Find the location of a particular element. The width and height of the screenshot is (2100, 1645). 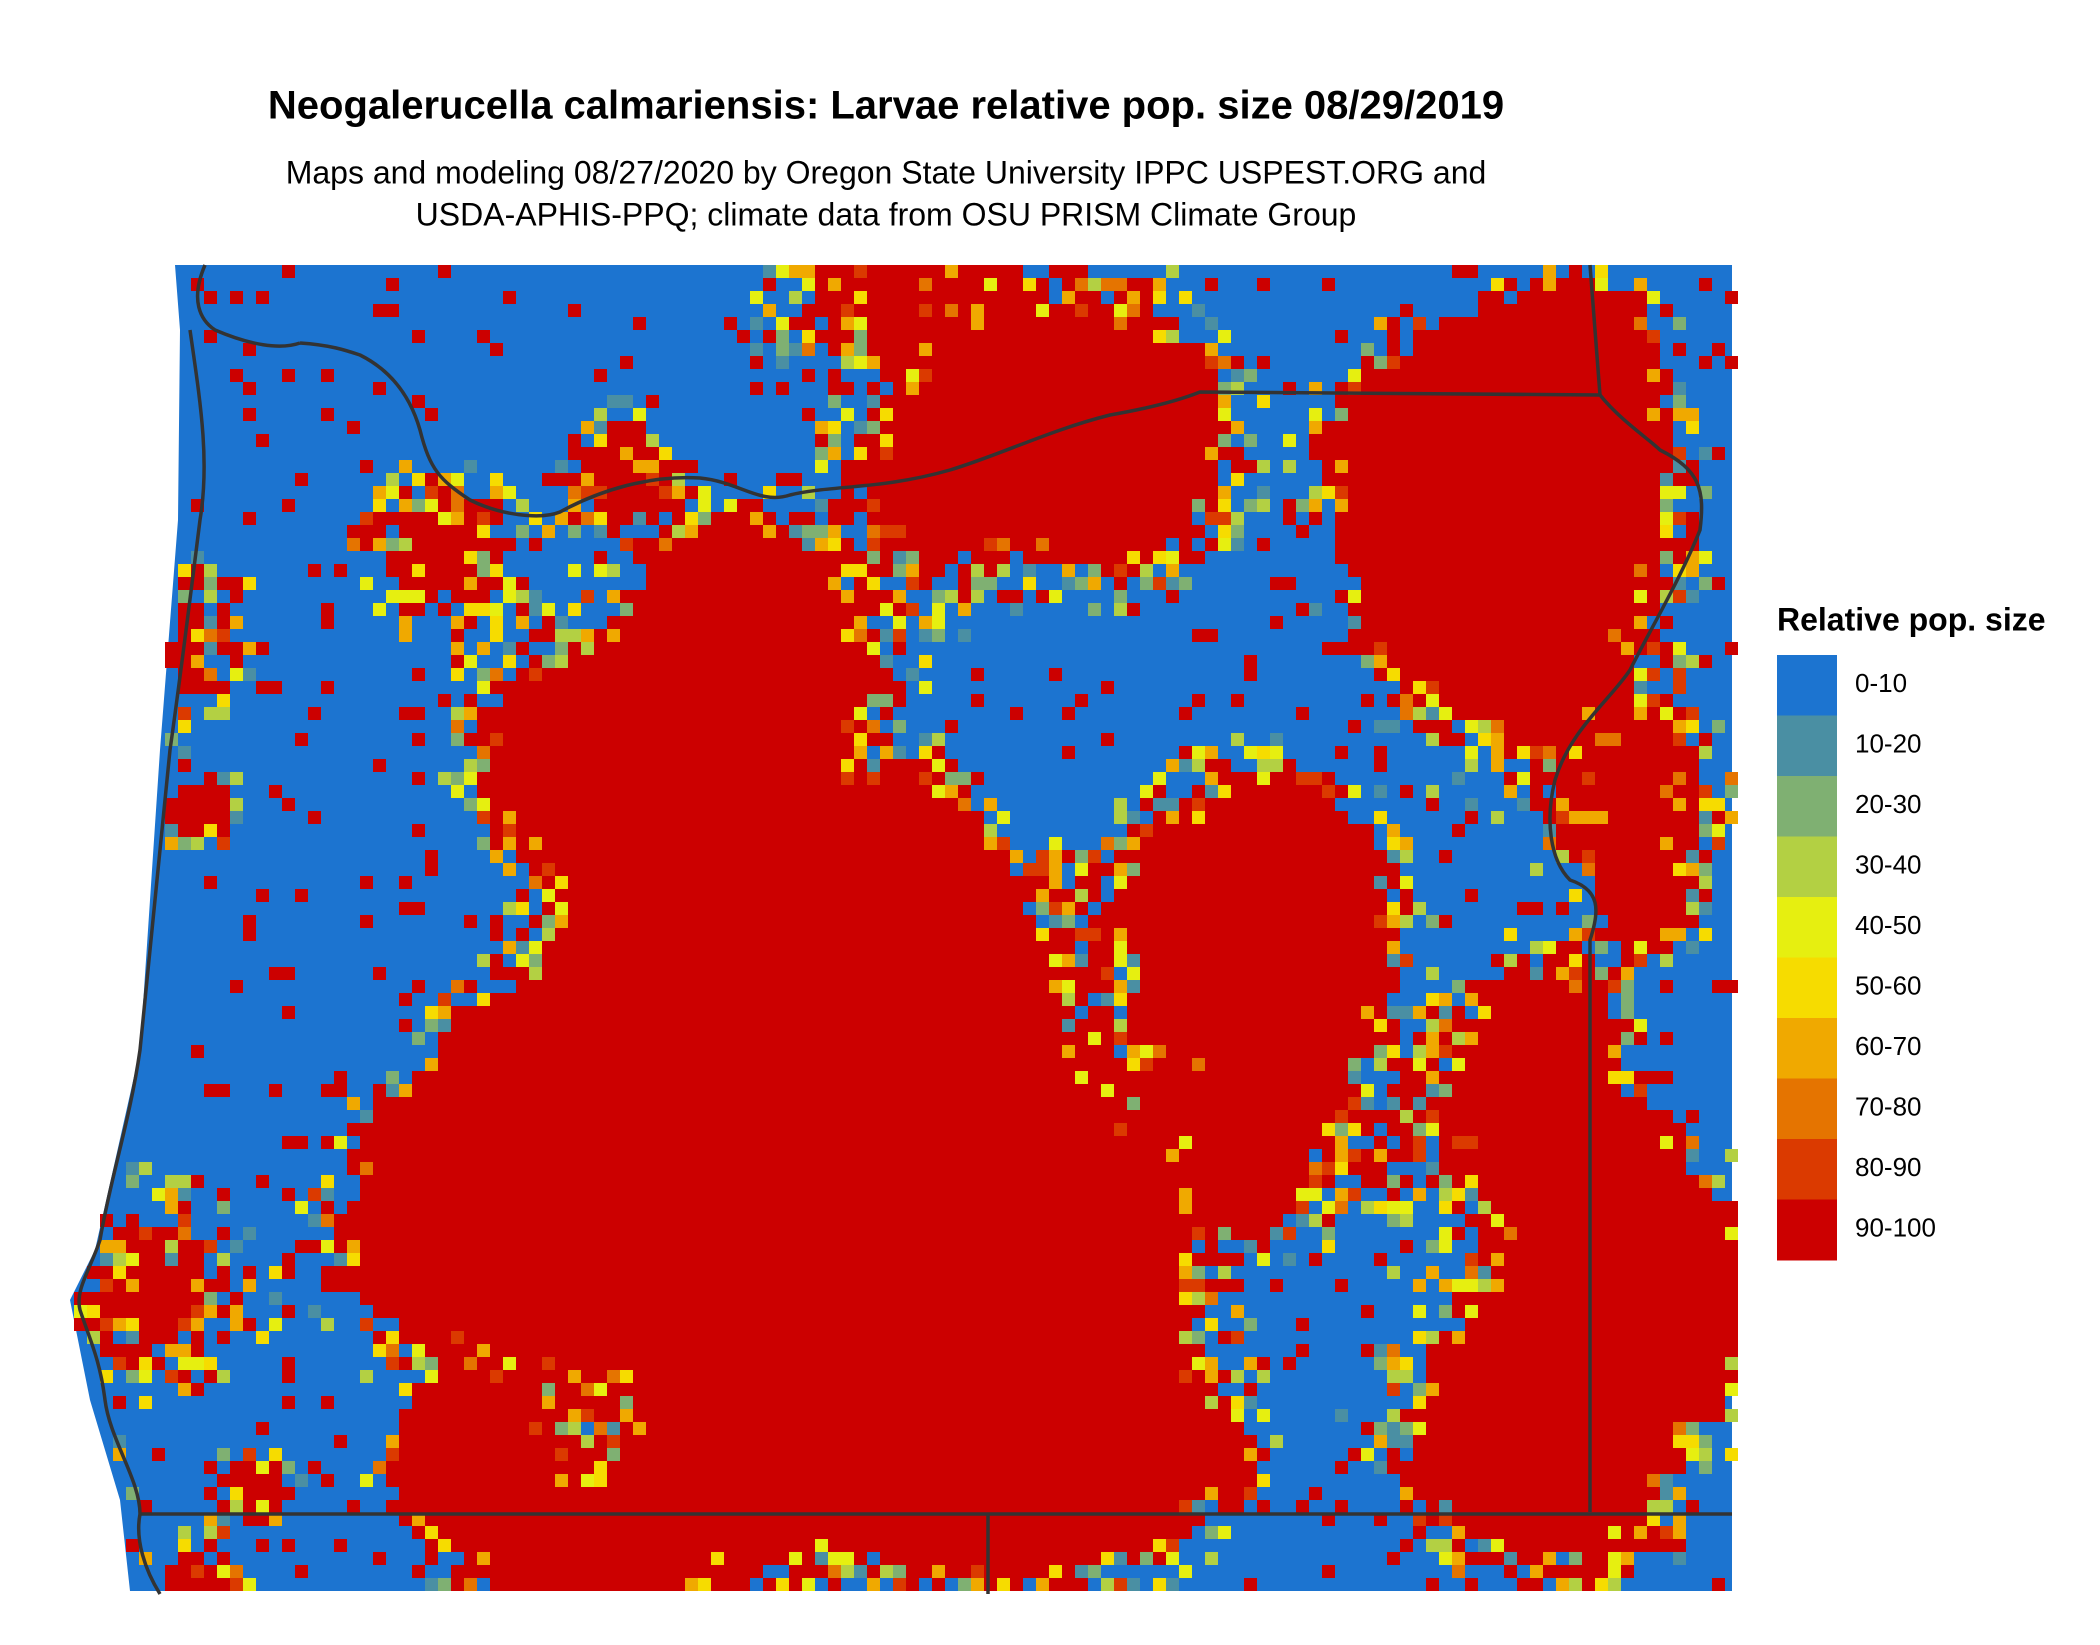

legend-label: 20-30 is located at coordinates (1888, 804).